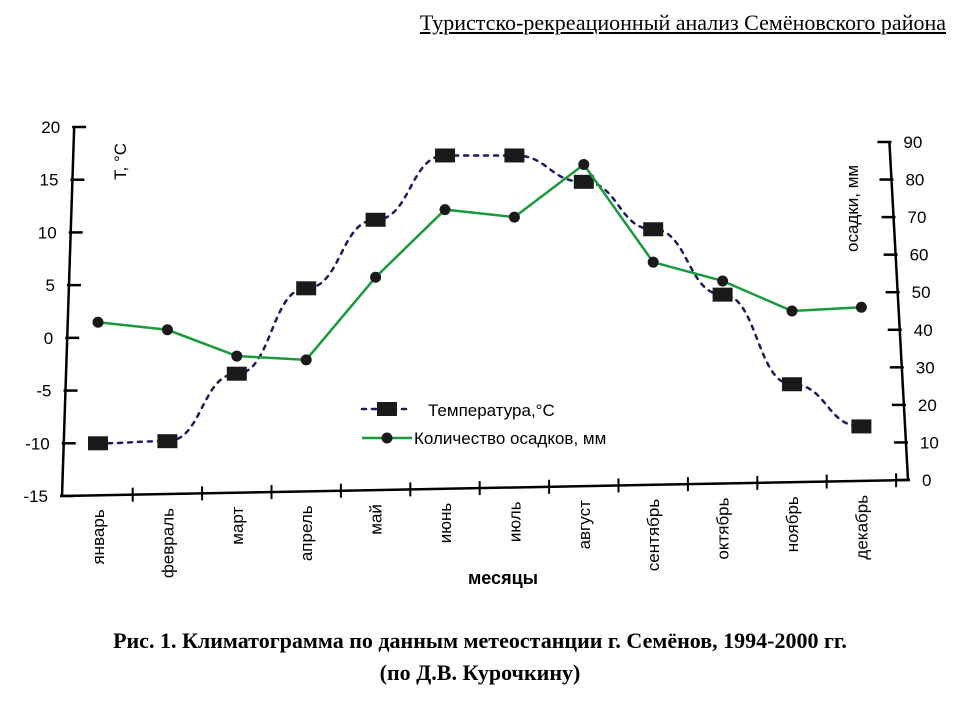 The height and width of the screenshot is (720, 960). I want to click on right-axis-label: осадки, мм, so click(852, 208).